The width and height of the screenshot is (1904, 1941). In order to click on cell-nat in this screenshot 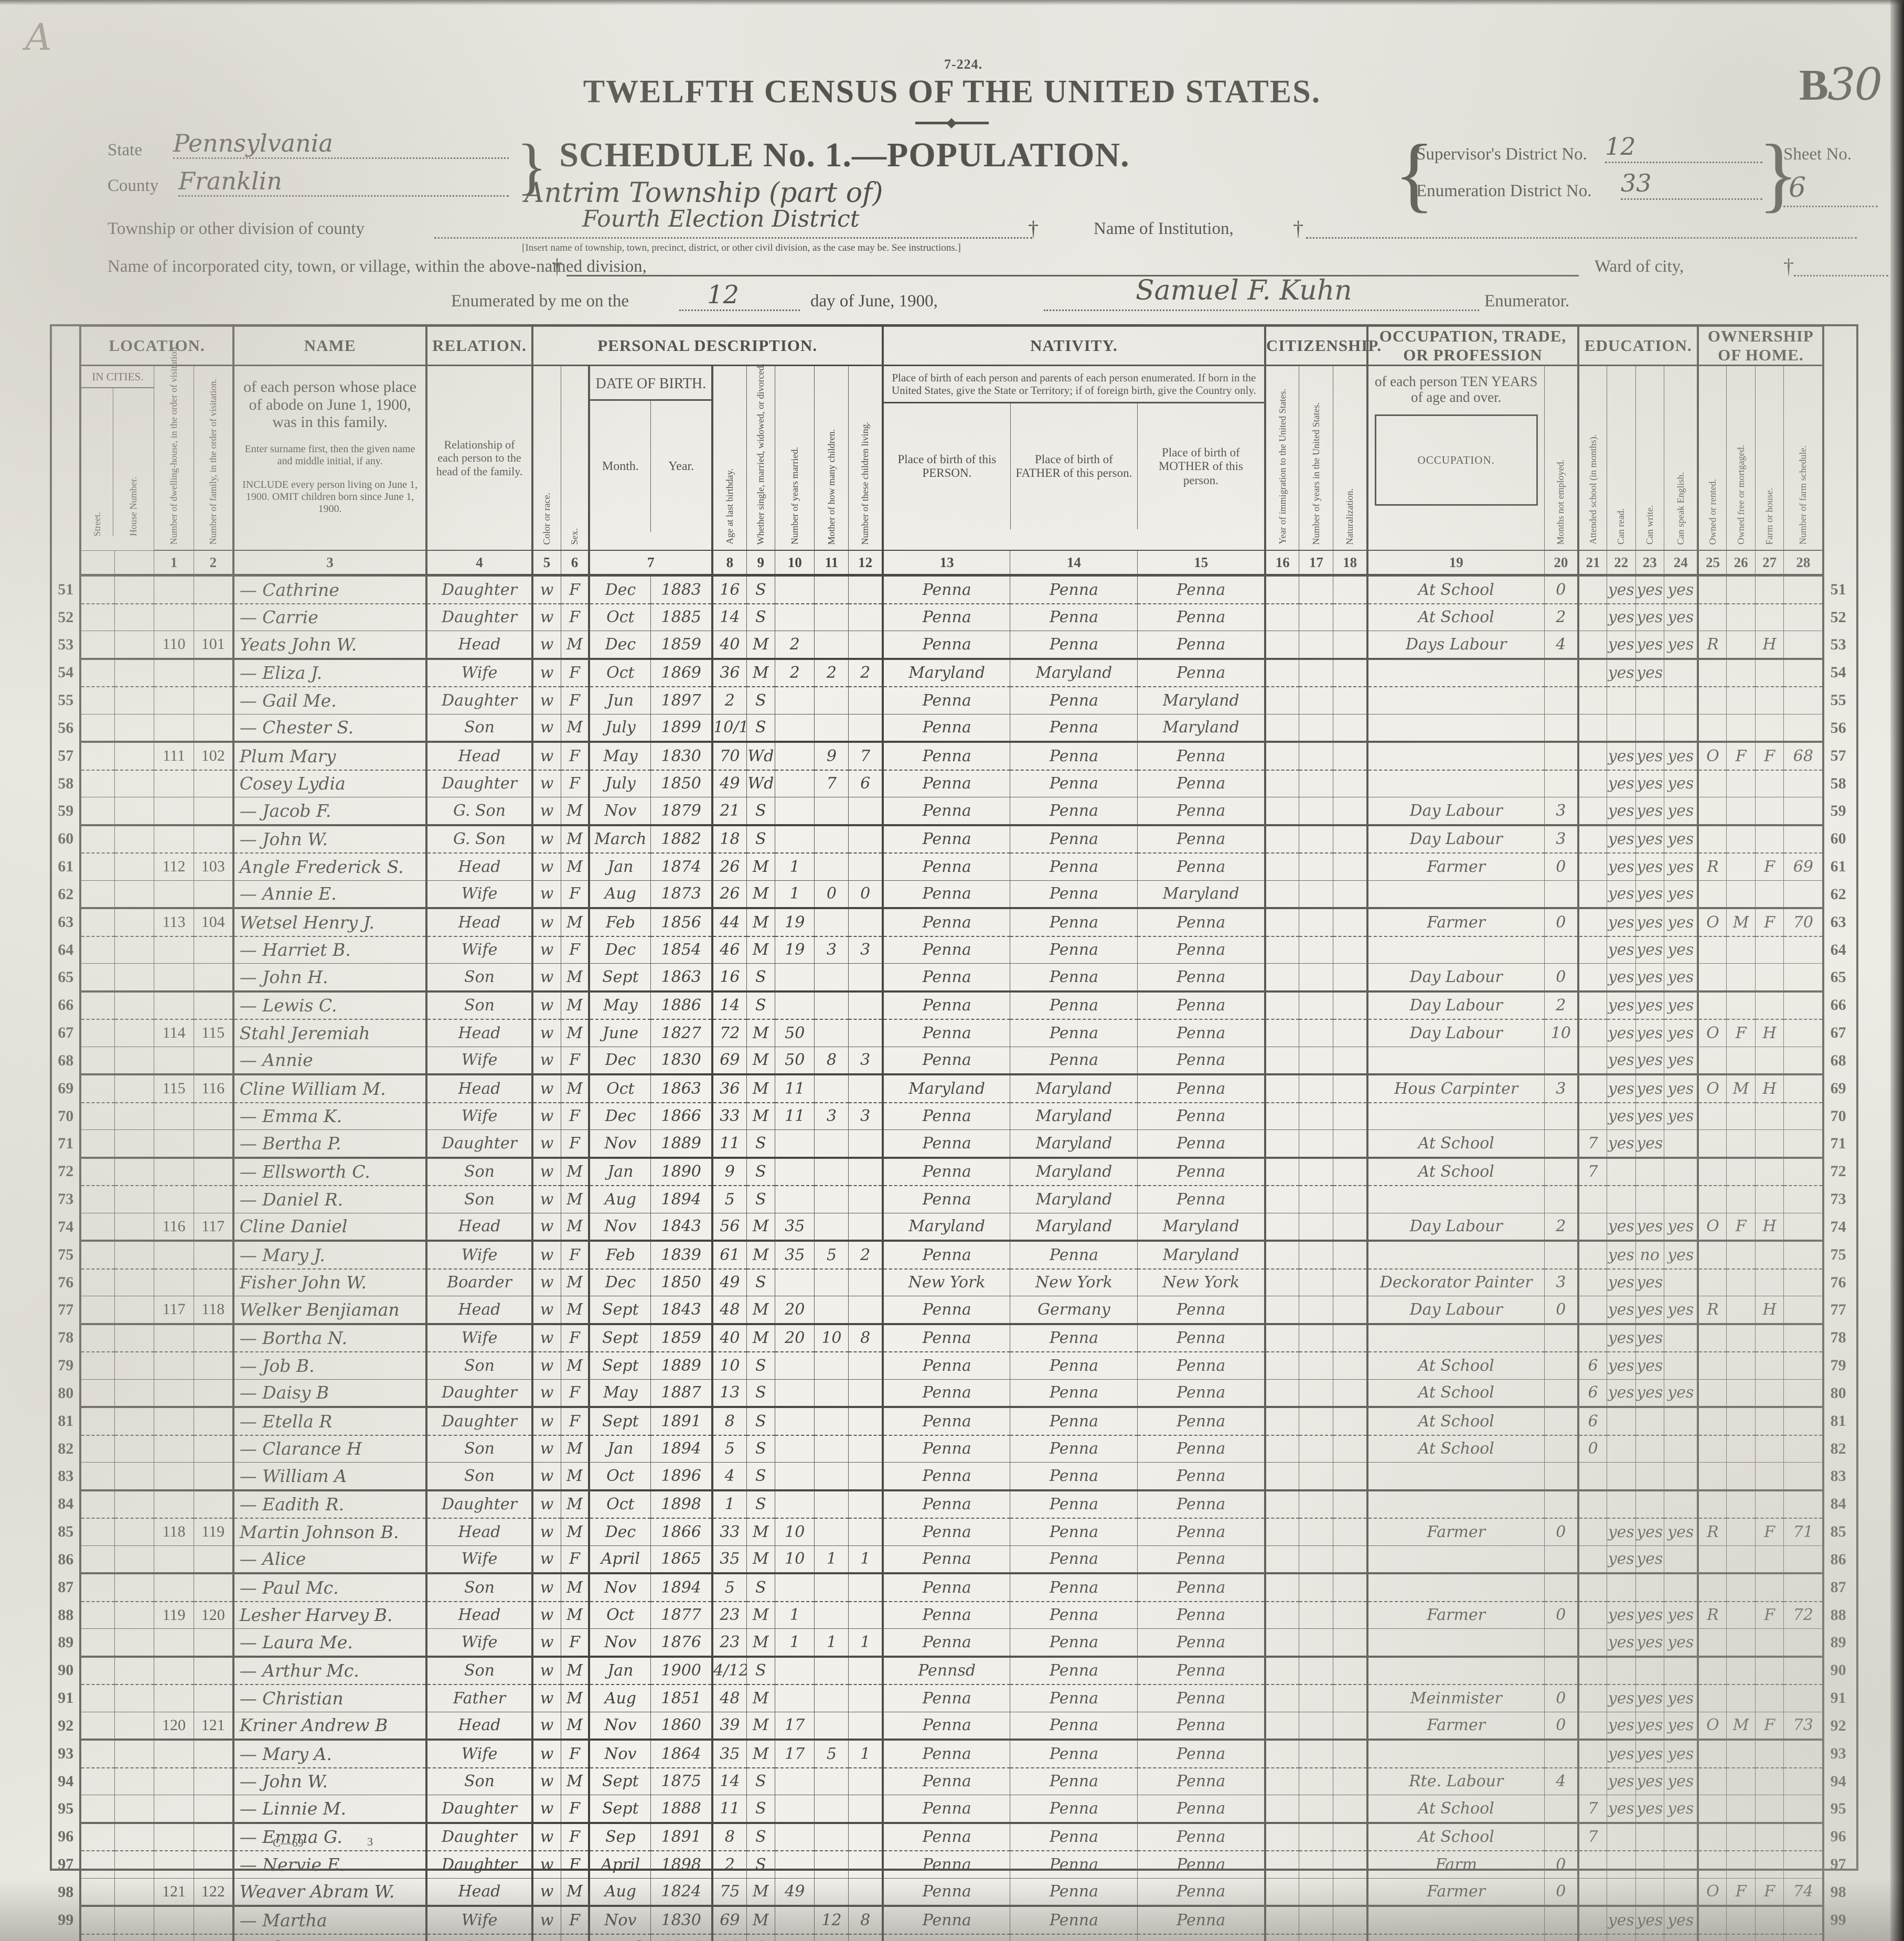, I will do `click(1351, 1698)`.